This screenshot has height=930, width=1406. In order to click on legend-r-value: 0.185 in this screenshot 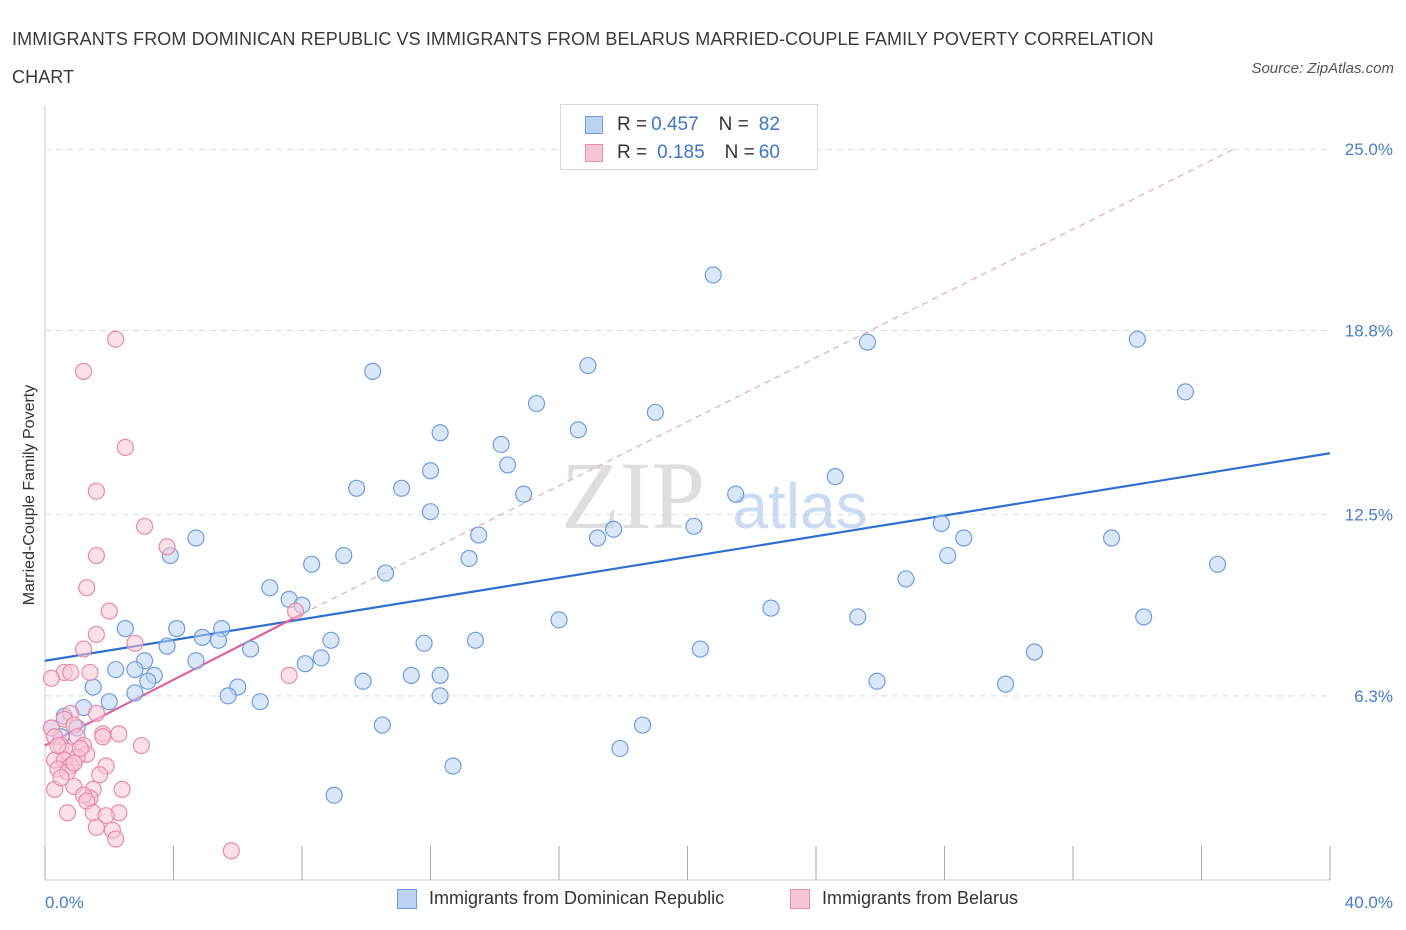, I will do `click(681, 152)`.